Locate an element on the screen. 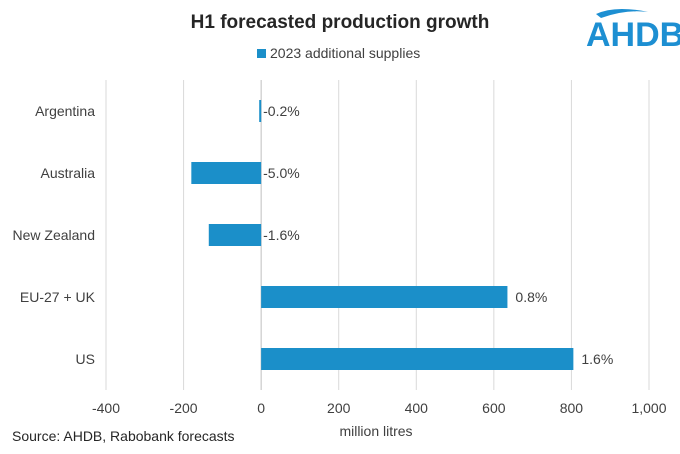  x-tick-label: 1,000 is located at coordinates (648, 408).